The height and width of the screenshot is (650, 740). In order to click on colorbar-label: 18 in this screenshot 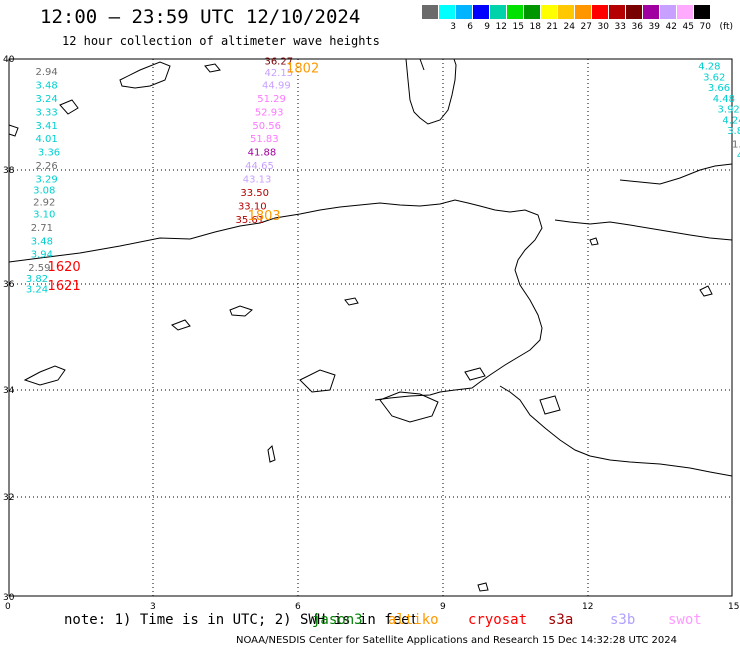, I will do `click(535, 27)`.